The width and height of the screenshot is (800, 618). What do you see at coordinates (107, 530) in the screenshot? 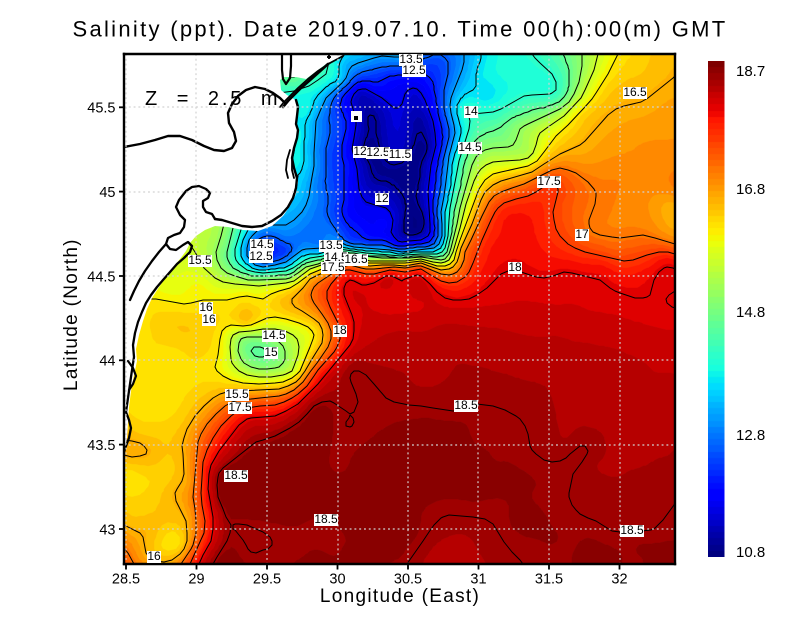
I see `svg-text: 43` at bounding box center [107, 530].